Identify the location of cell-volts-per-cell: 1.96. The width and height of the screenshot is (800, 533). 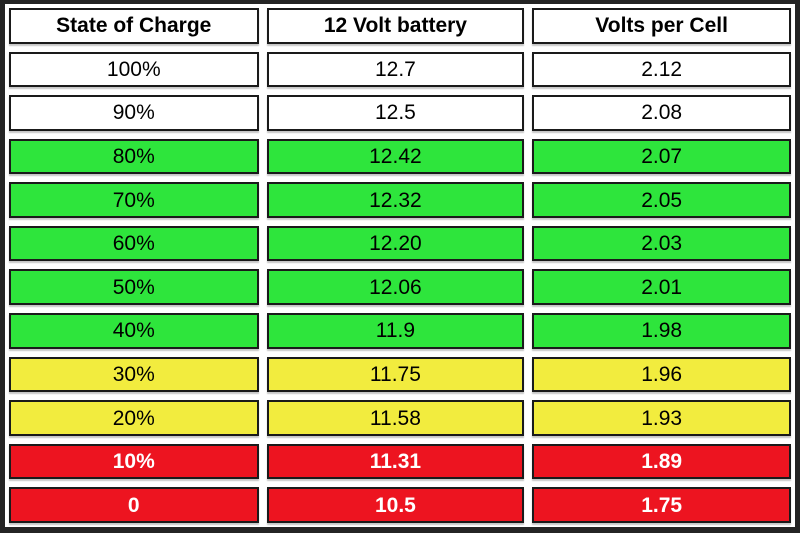
(661, 374).